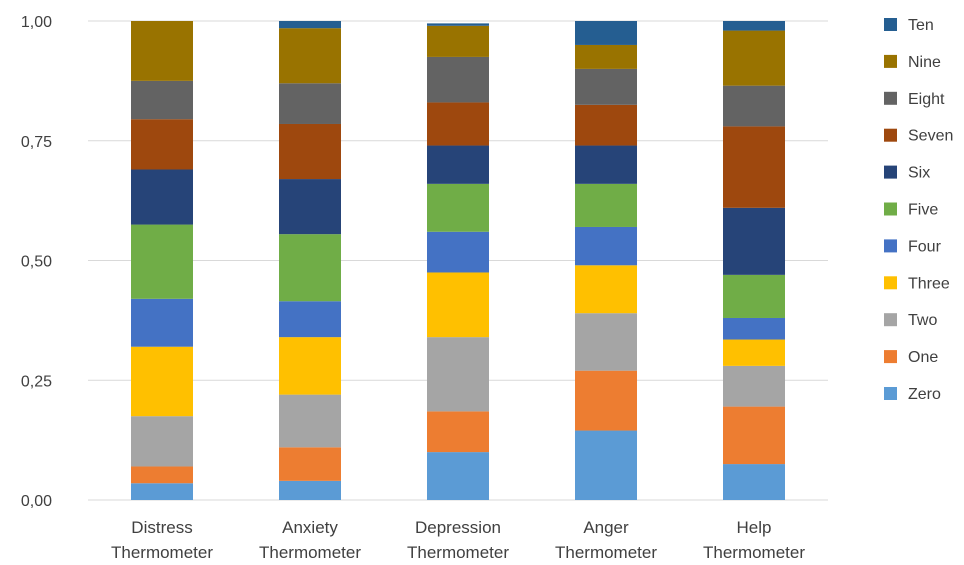 The height and width of the screenshot is (565, 964). What do you see at coordinates (36, 381) in the screenshot?
I see `y-tick-label: 0,25` at bounding box center [36, 381].